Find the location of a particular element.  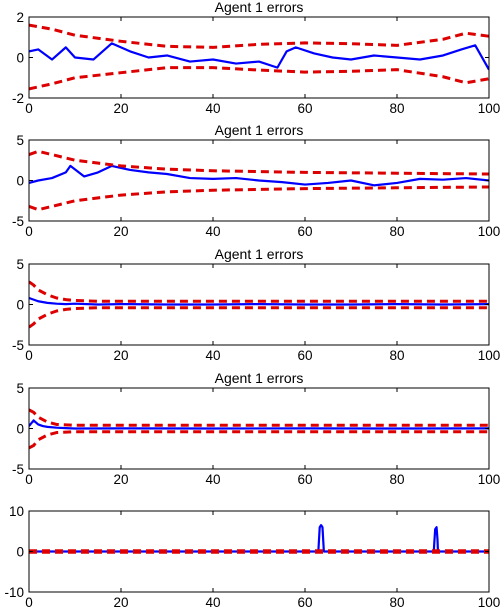

y-tick-label: 10 is located at coordinates (16, 511).